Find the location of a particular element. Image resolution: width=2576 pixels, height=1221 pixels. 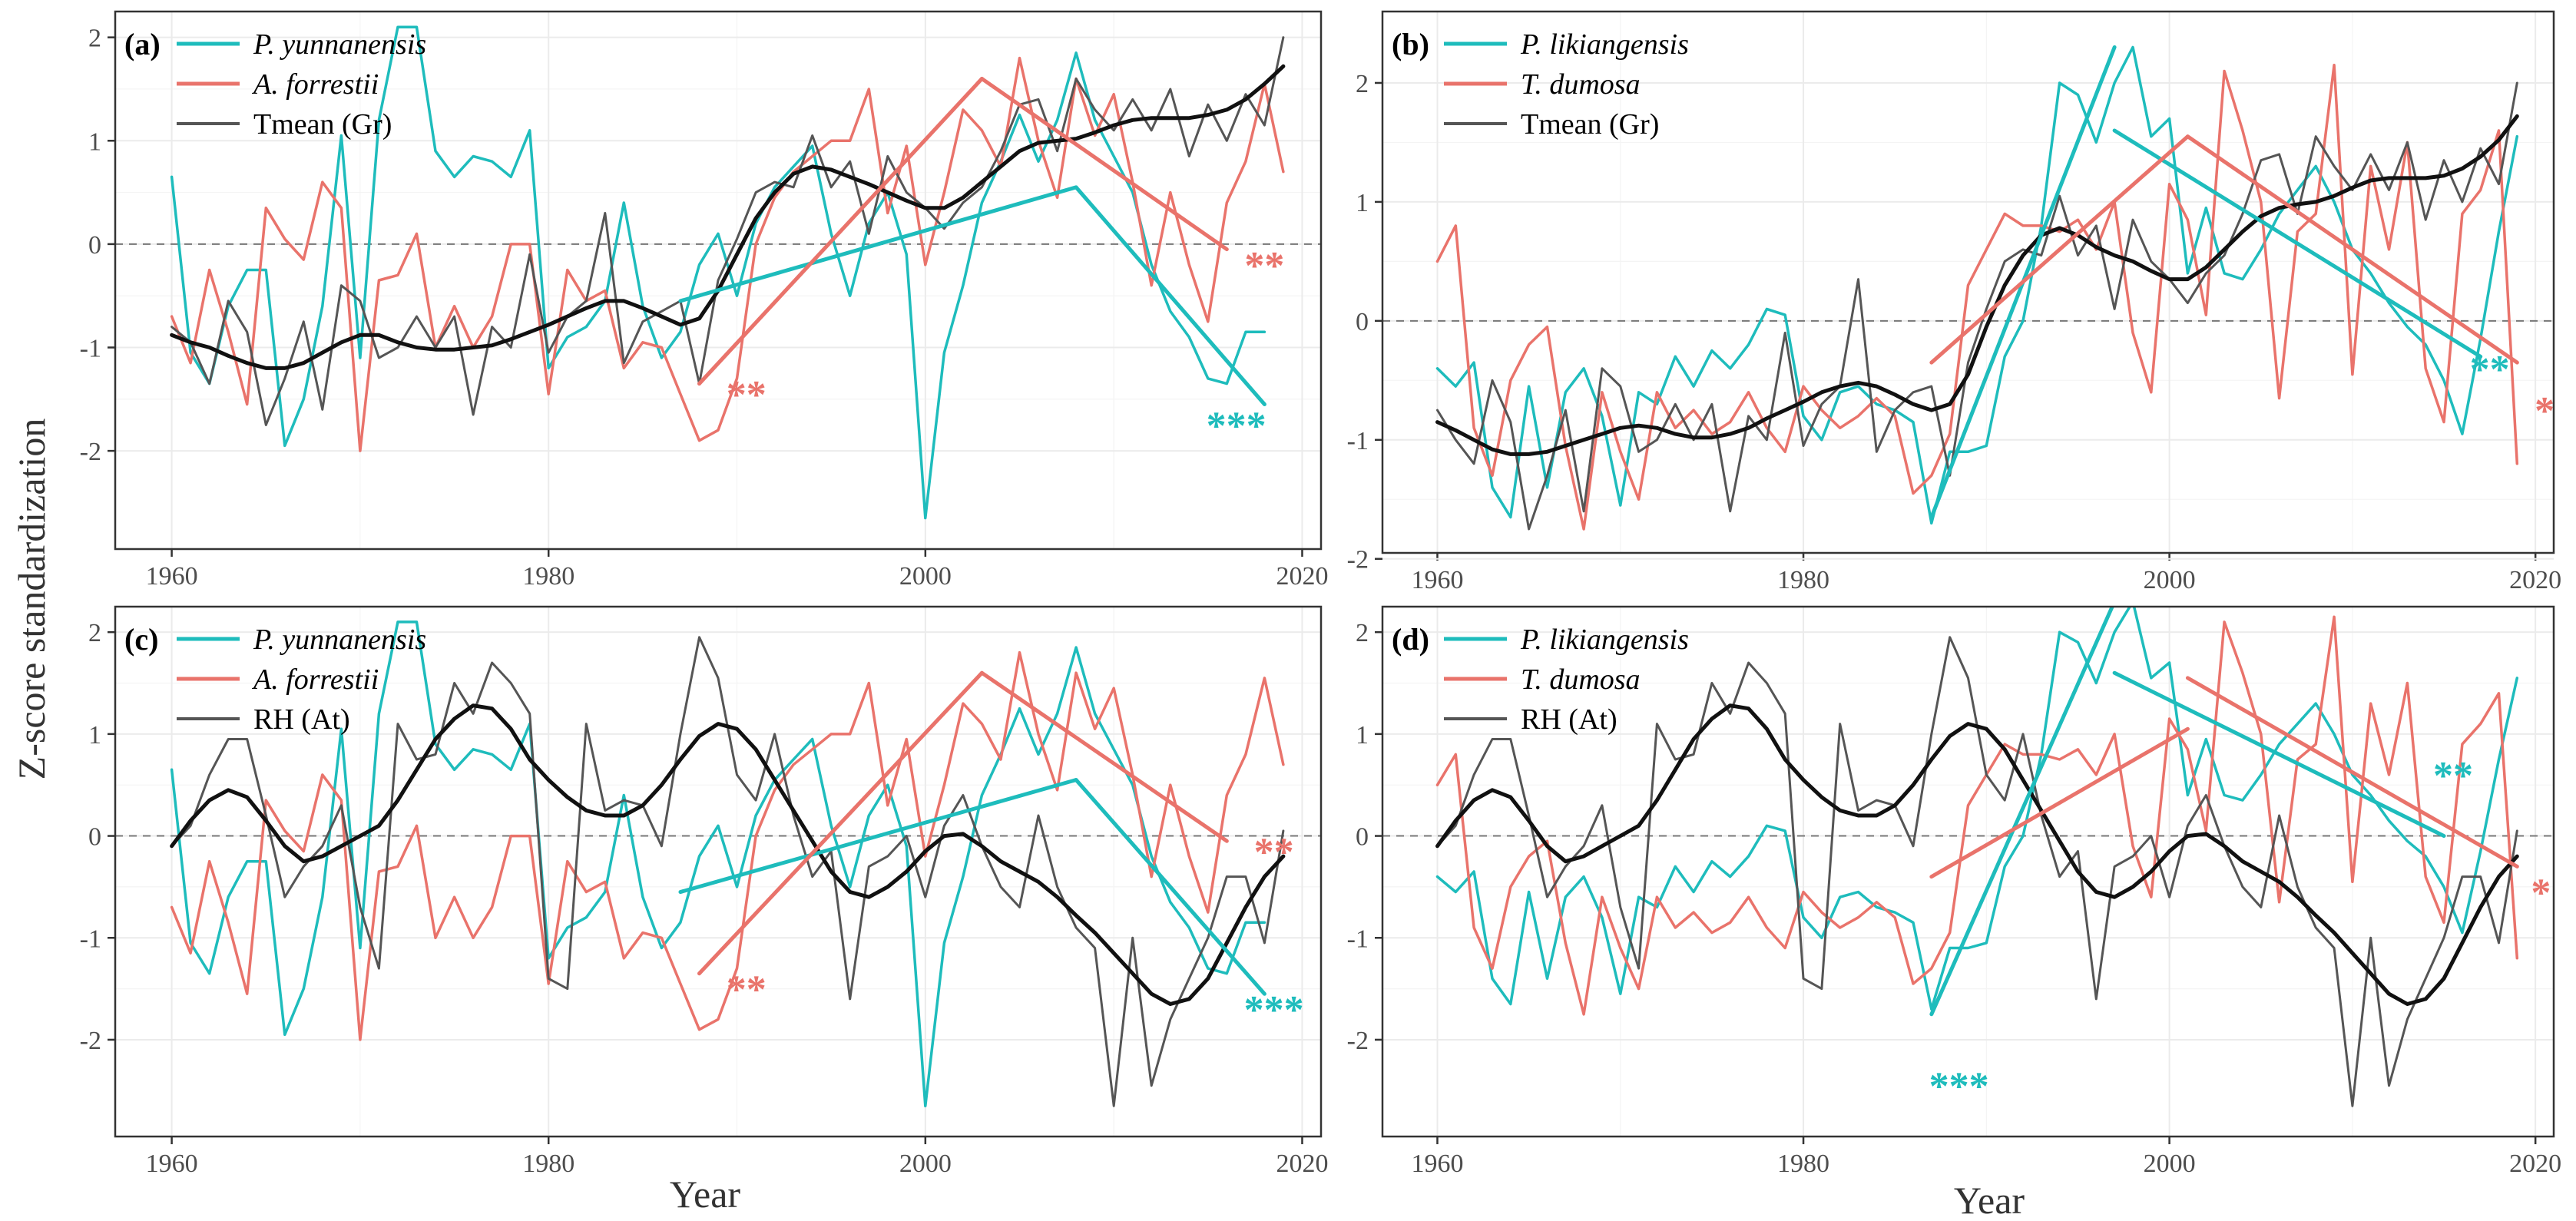

panel-d-climate-smooth-line is located at coordinates (1977, 855).